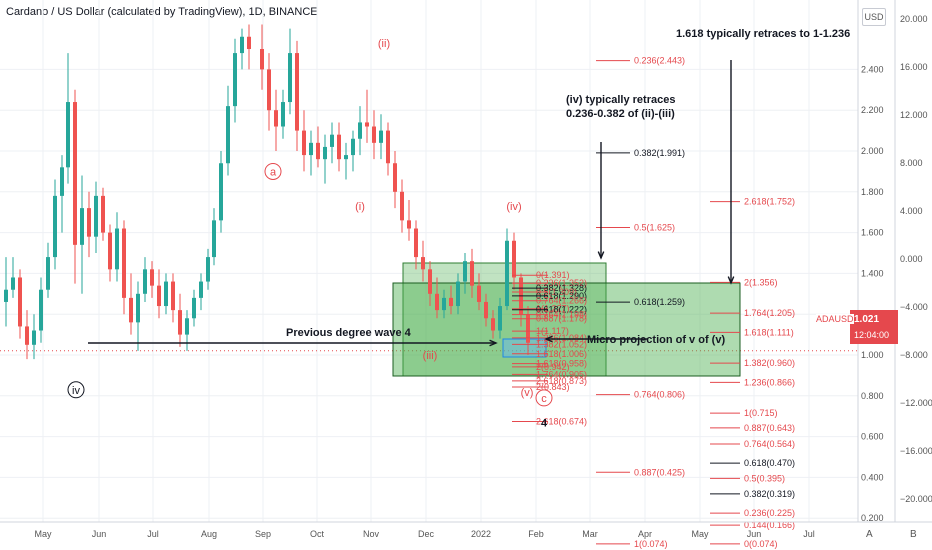  Describe the element at coordinates (651, 544) in the screenshot. I see `fib-level-label: 1(0.074)` at that location.